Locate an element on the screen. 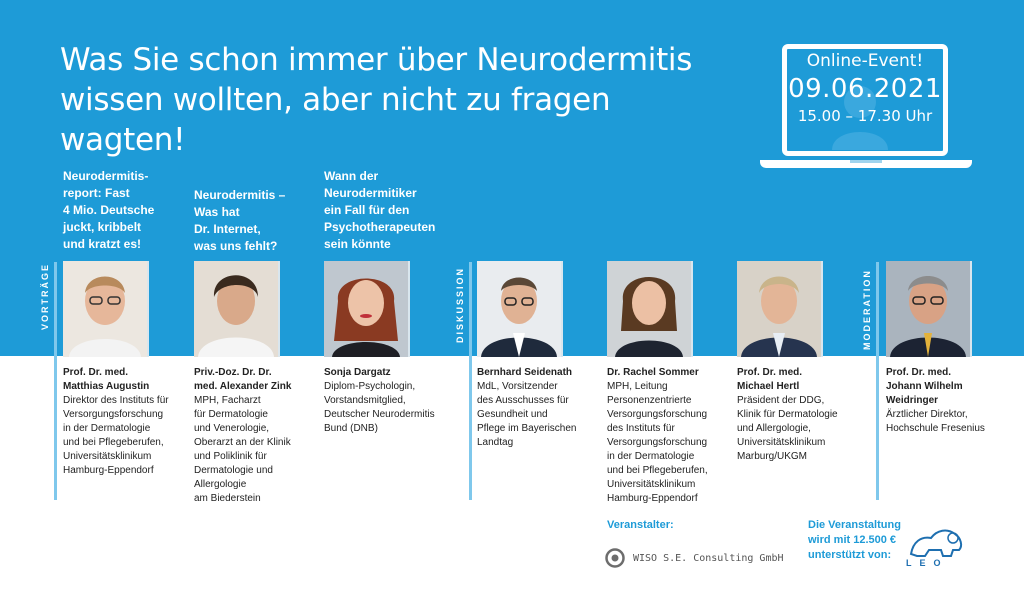 Image resolution: width=1024 pixels, height=601 pixels. person-name: Priv.-Doz. Dr. Dr. med. Alexander Zink is located at coordinates (243, 379).